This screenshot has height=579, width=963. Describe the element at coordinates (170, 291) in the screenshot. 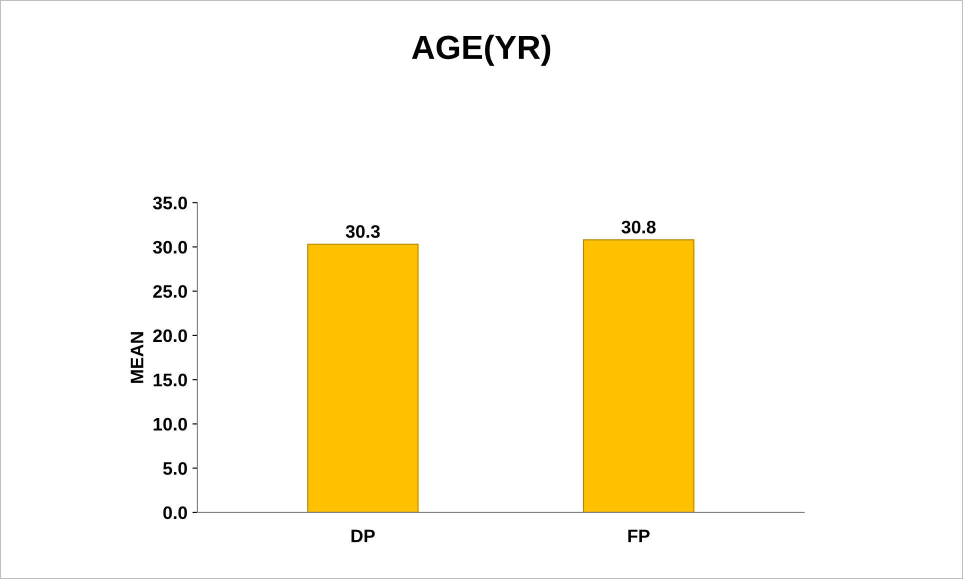

I see `y-tick-label: 25.0` at that location.